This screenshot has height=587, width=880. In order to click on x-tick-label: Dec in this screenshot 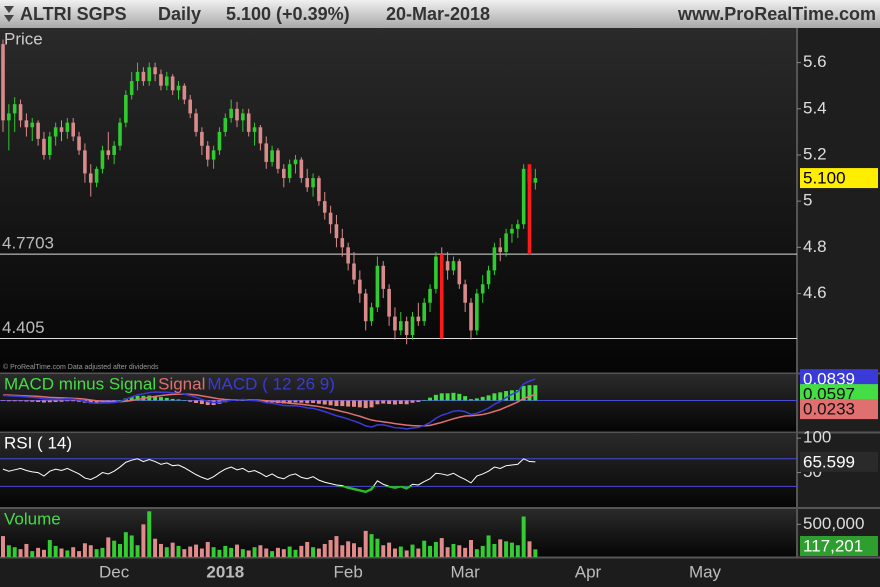, I will do `click(114, 571)`.